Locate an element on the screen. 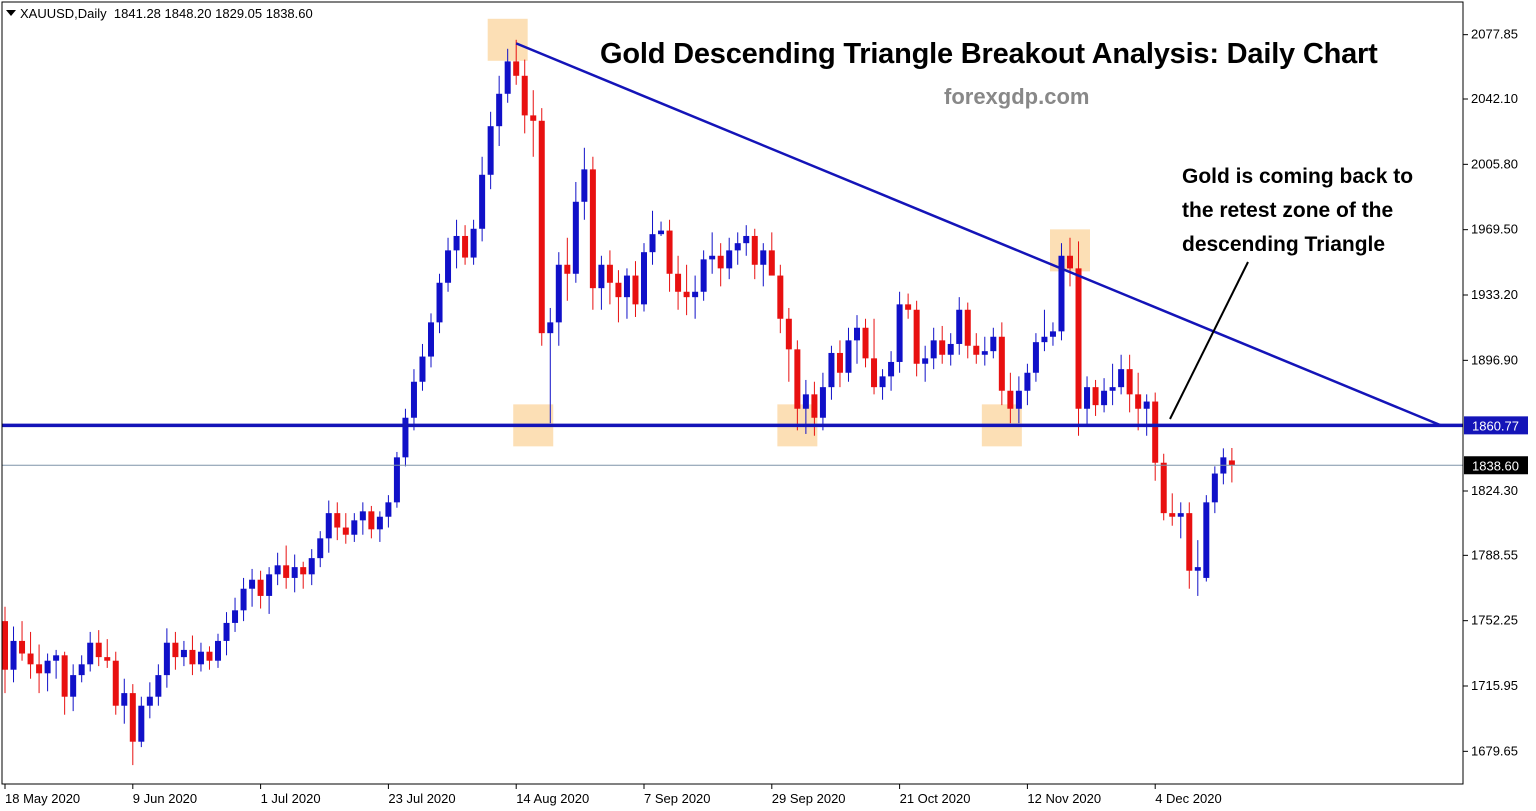  x-tick-label: 4 Dec 2020 is located at coordinates (1188, 798).